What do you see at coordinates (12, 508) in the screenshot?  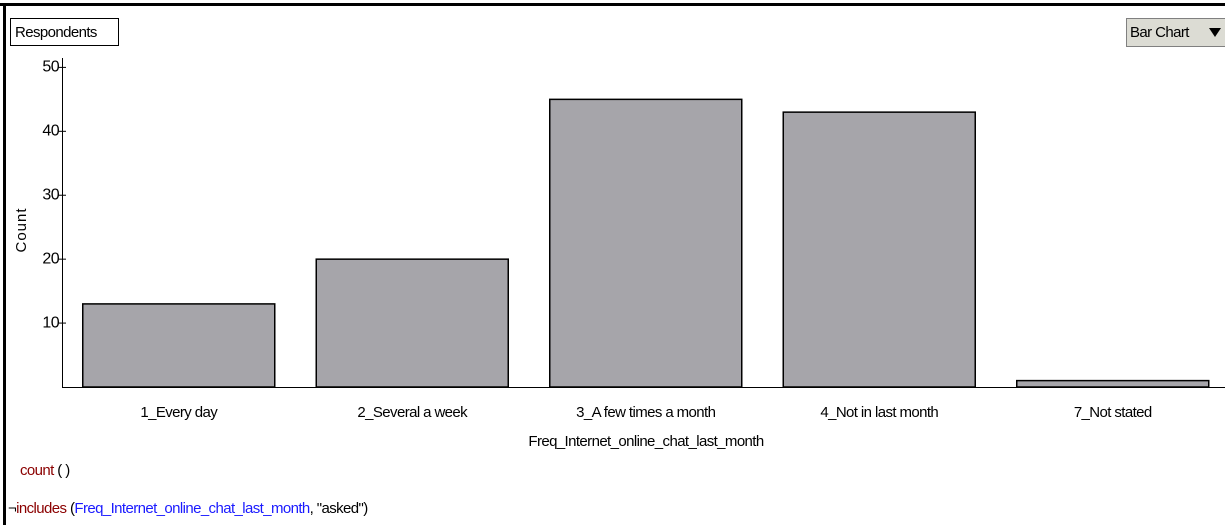 I see `filter-negation: ¬` at bounding box center [12, 508].